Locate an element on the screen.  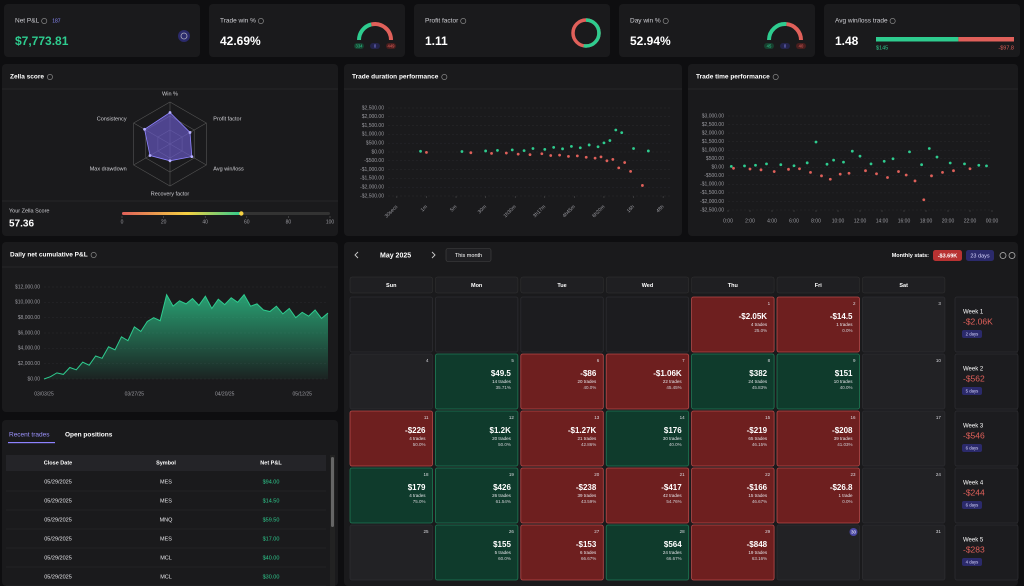
table-header is located at coordinates (166, 463).